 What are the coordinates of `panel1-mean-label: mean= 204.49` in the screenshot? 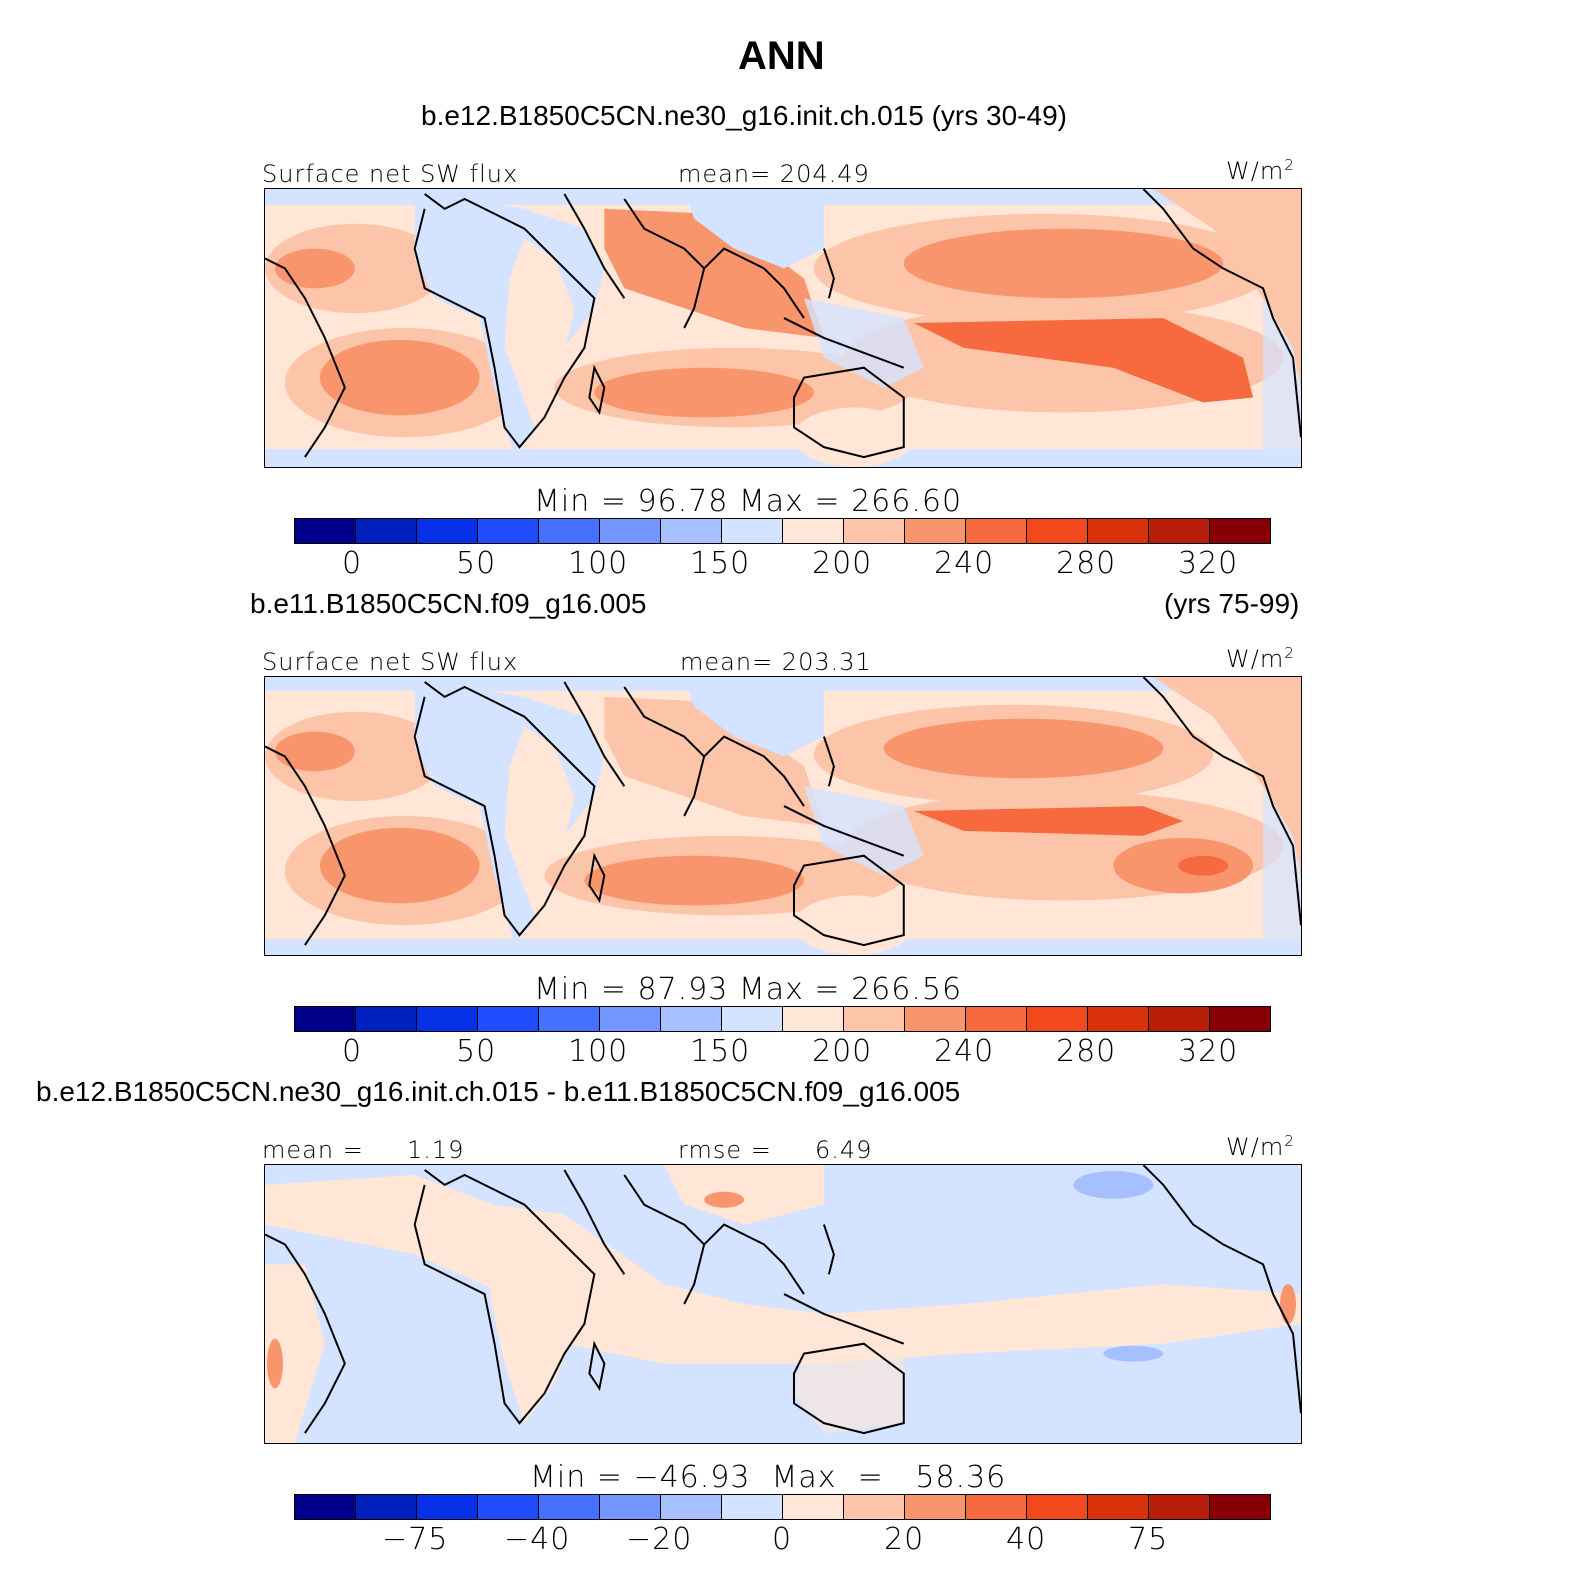 It's located at (774, 174).